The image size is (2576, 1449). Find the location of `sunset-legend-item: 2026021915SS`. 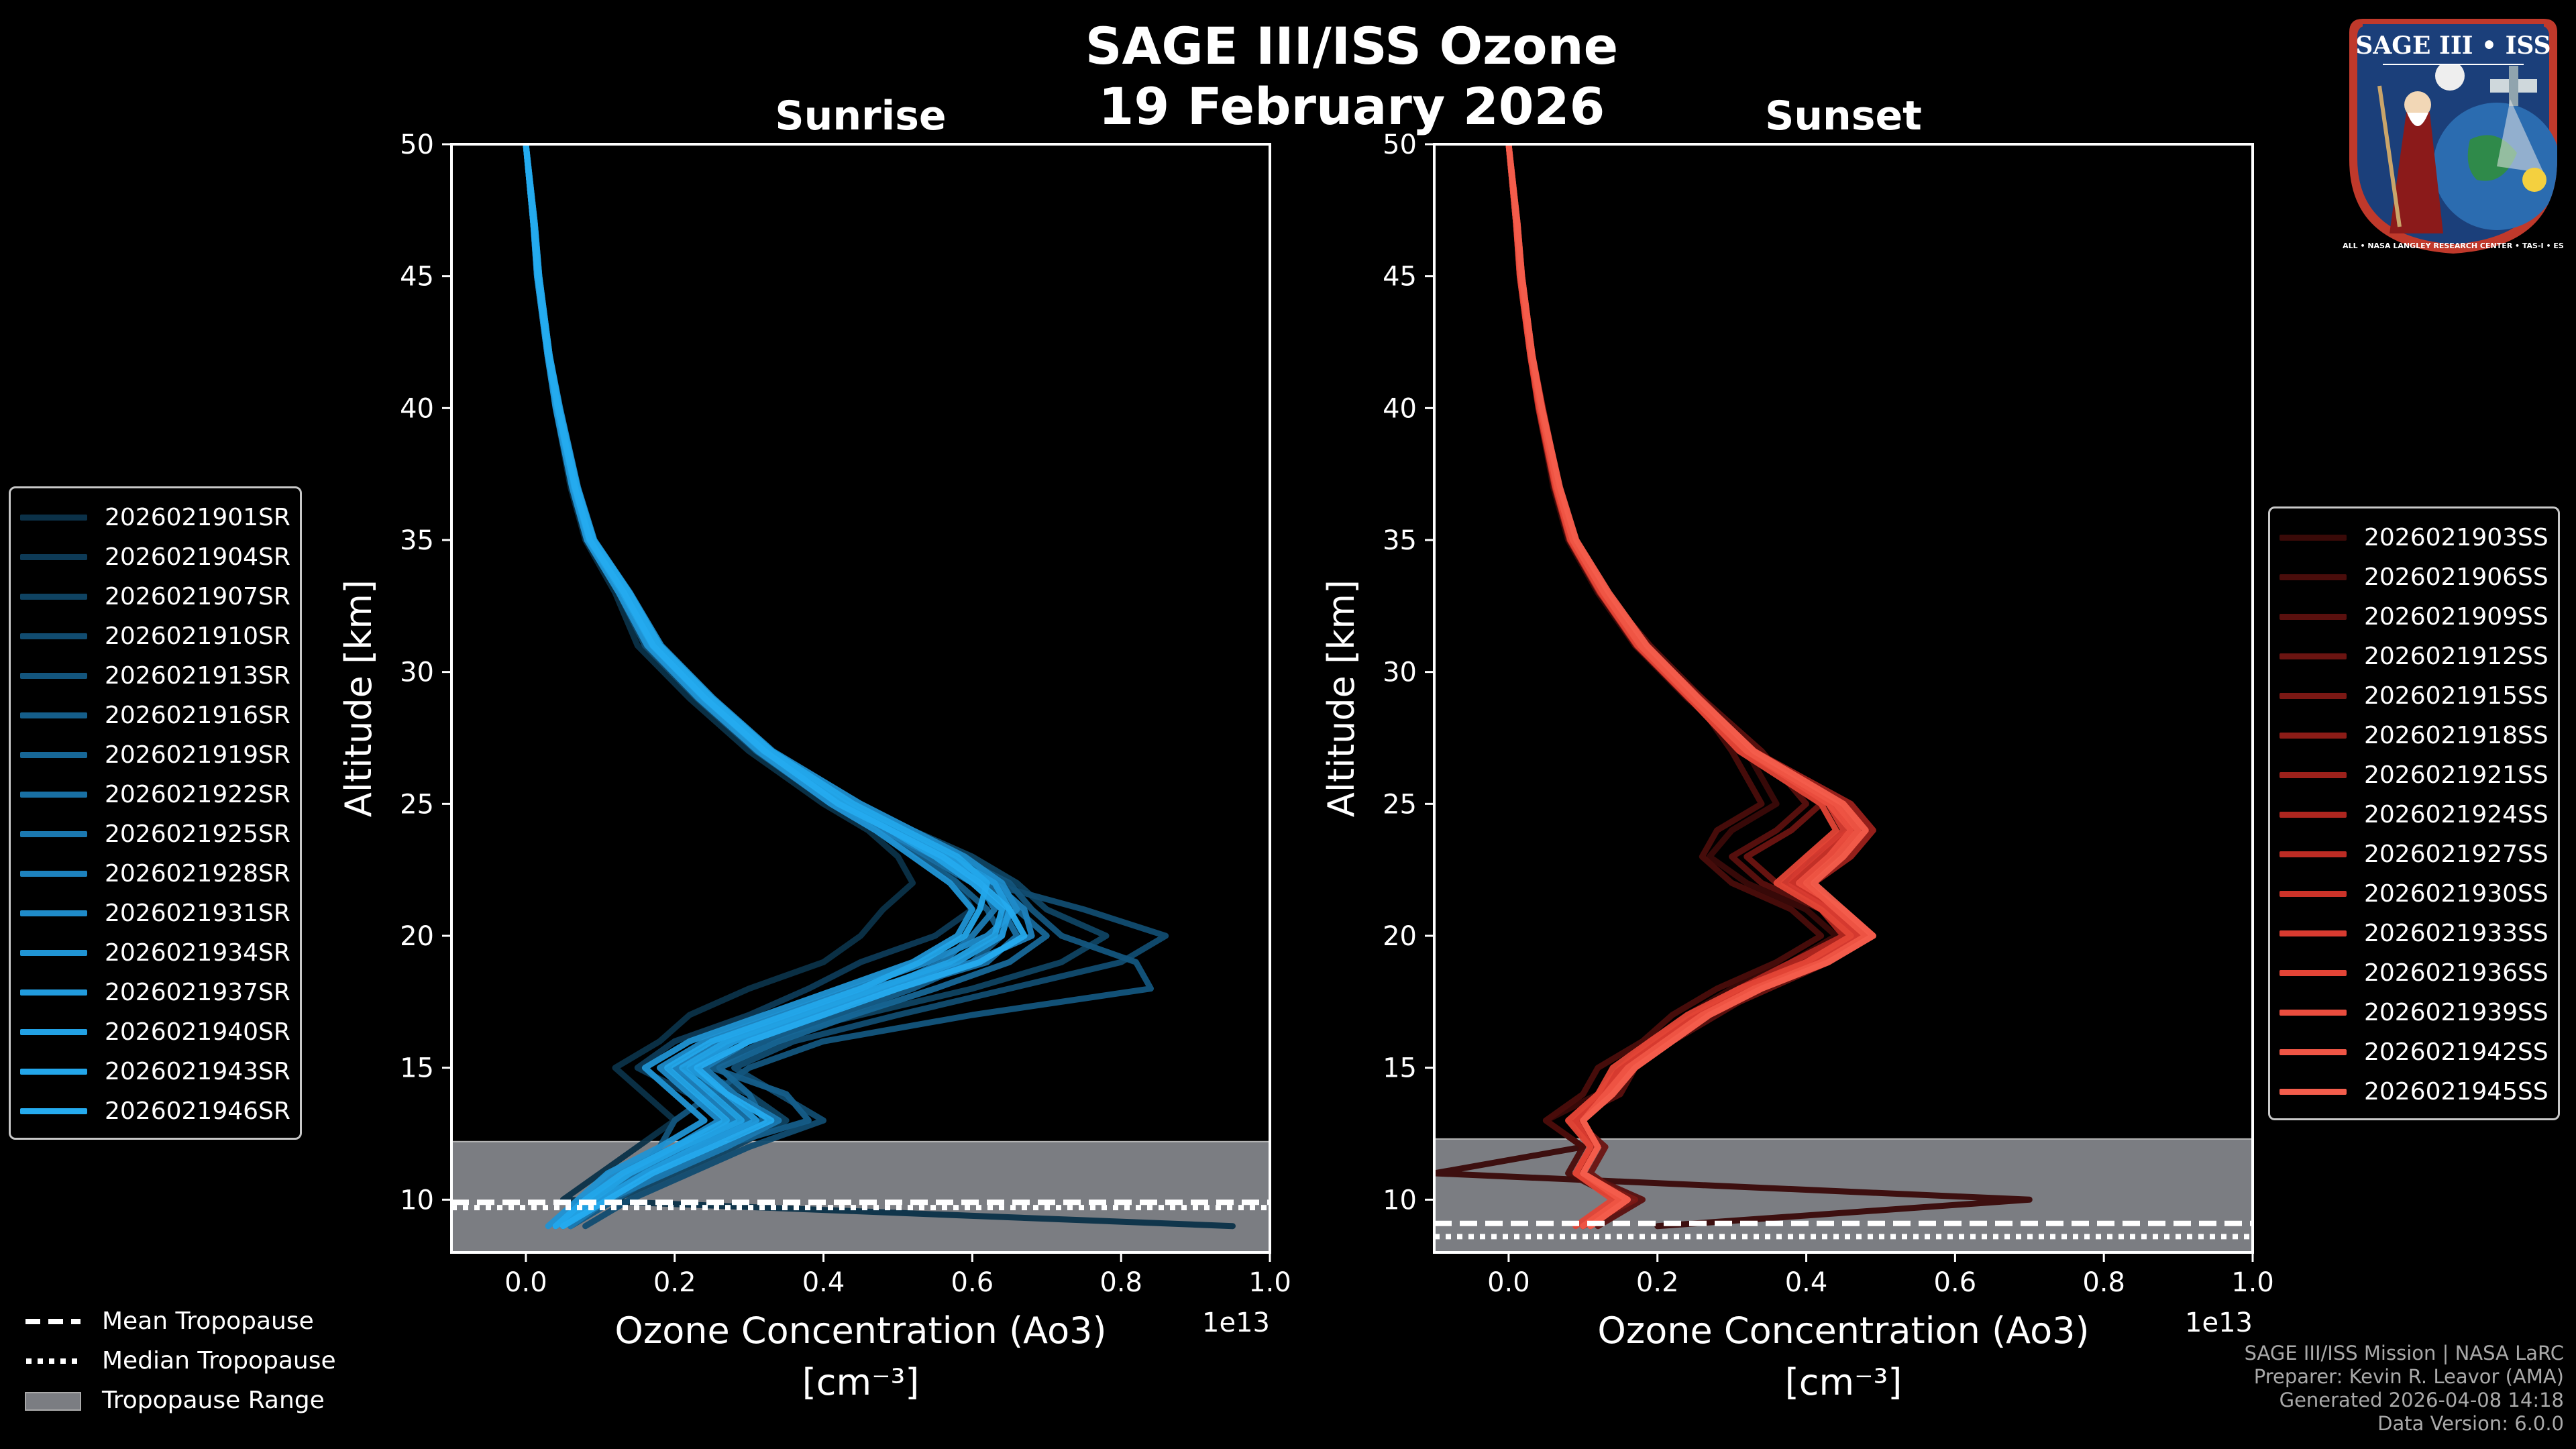

sunset-legend-item: 2026021915SS is located at coordinates (2413, 696).